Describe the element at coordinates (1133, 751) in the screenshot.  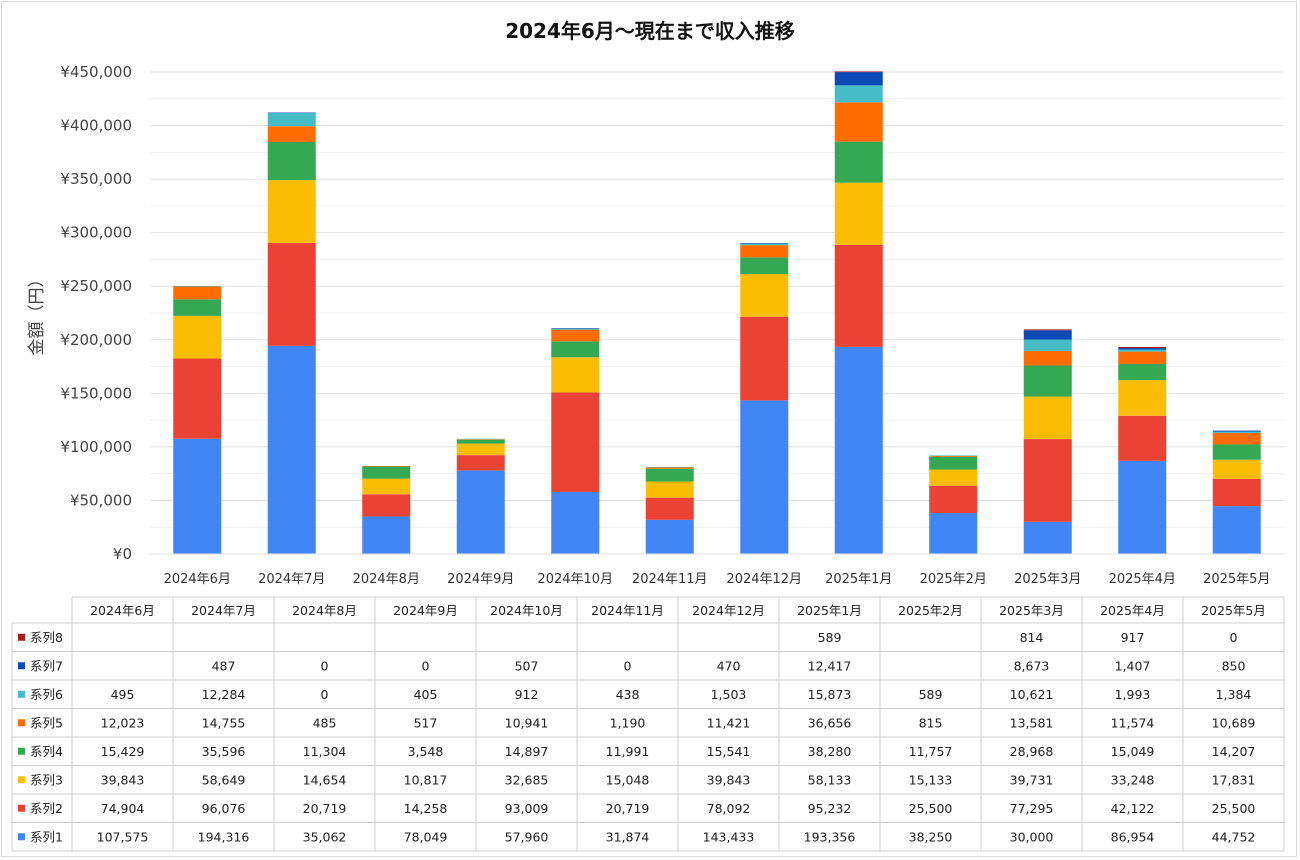
I see `table-cell: 15,049` at that location.